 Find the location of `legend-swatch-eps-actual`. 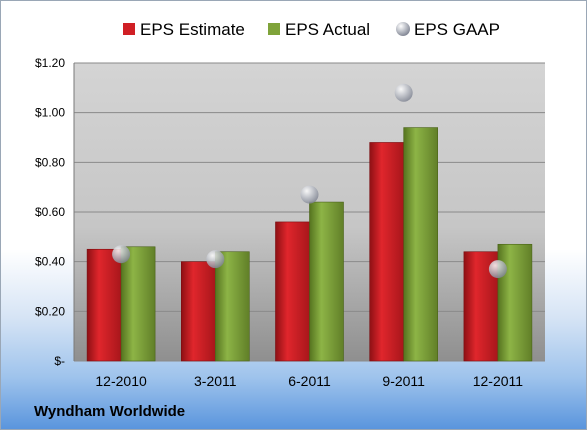

legend-swatch-eps-actual is located at coordinates (274, 29).